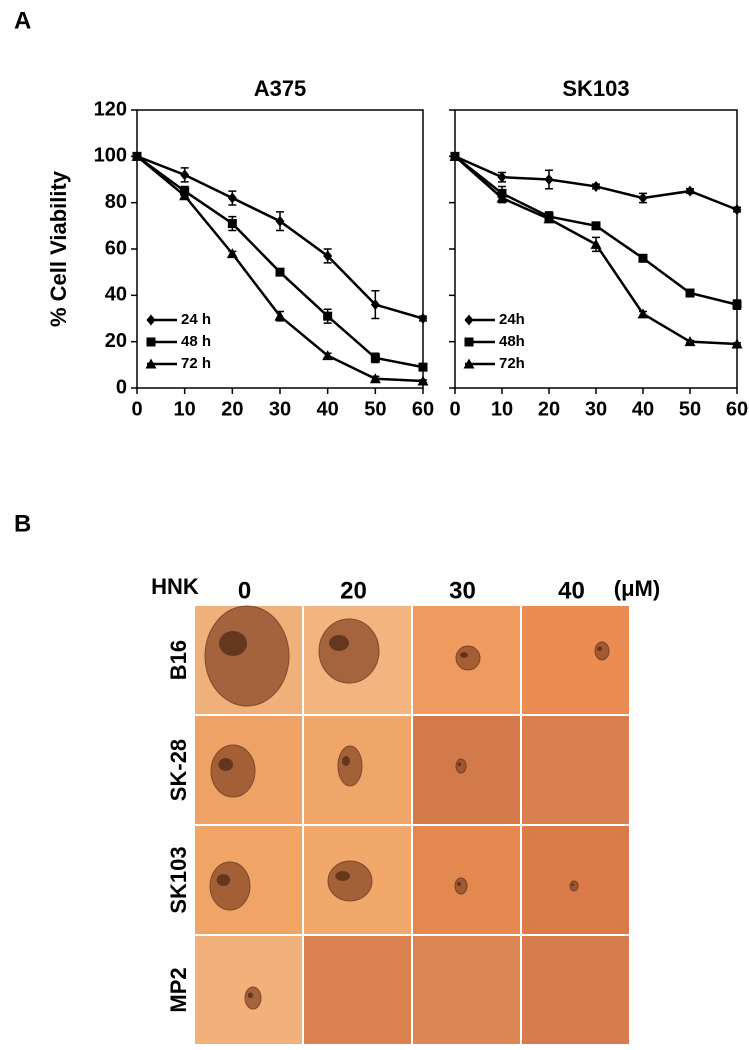  I want to click on column-label: 0, so click(244, 590).